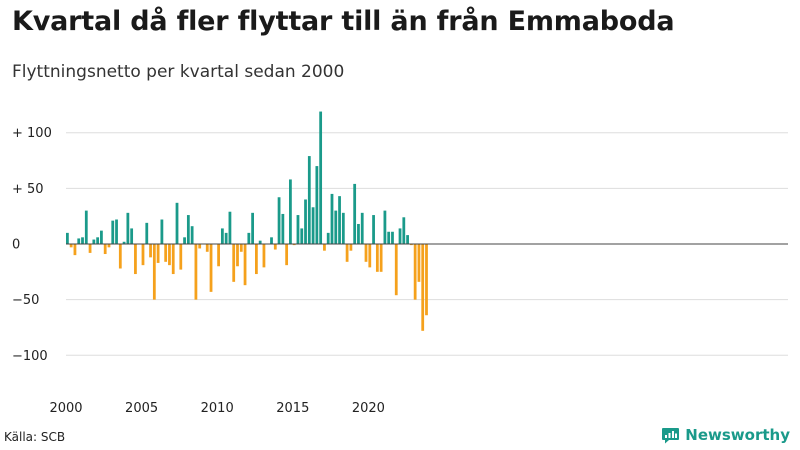 This screenshot has width=800, height=450. Describe the element at coordinates (32, 245) in the screenshot. I see `y-axis-tick-labels: + 100 + 50 0 −50 −100` at that location.